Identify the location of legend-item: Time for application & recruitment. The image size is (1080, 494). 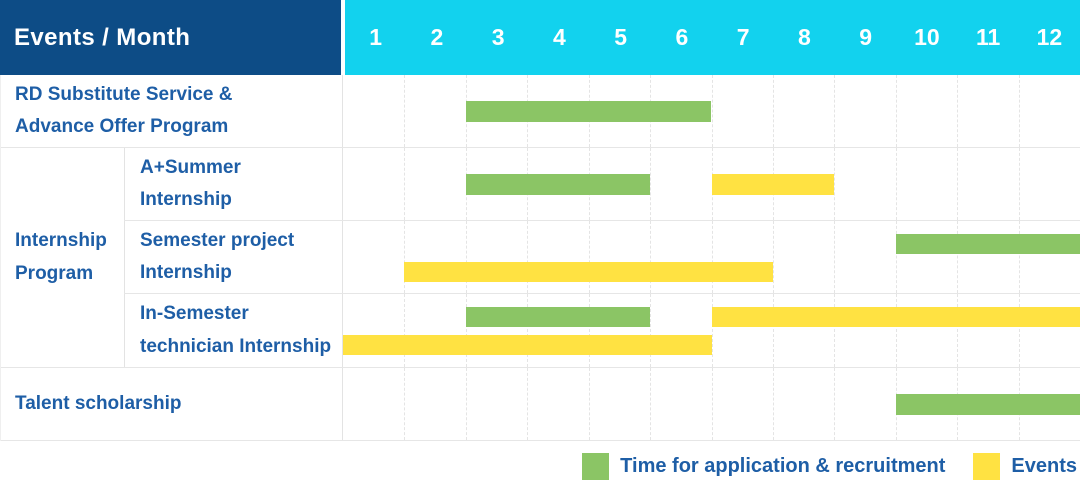
(763, 466).